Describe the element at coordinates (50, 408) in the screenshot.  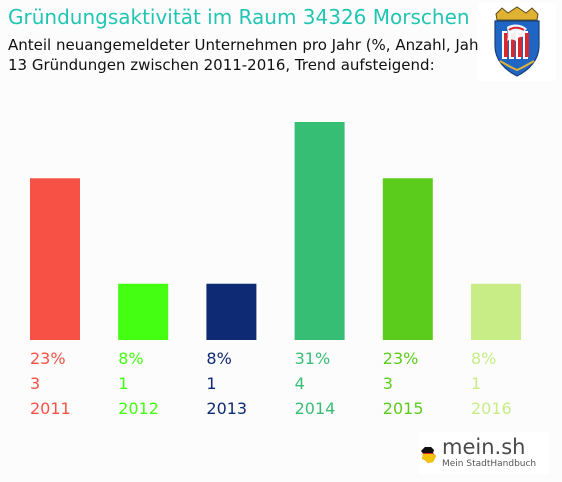
I see `year-label-2011: 2011` at that location.